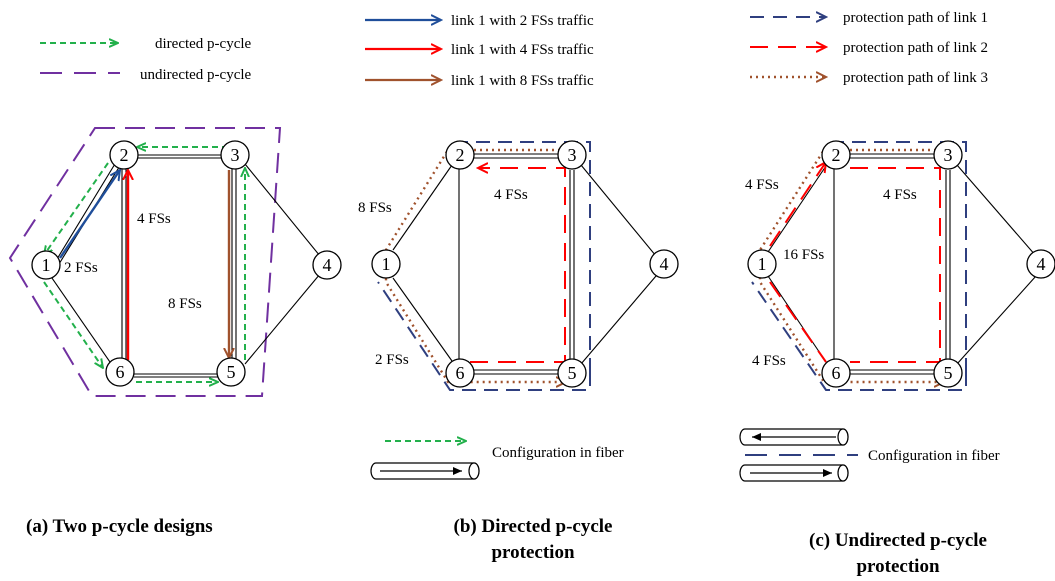 Image resolution: width=1055 pixels, height=581 pixels. What do you see at coordinates (803, 255) in the screenshot?
I see `label-16fs: 16 FSs` at bounding box center [803, 255].